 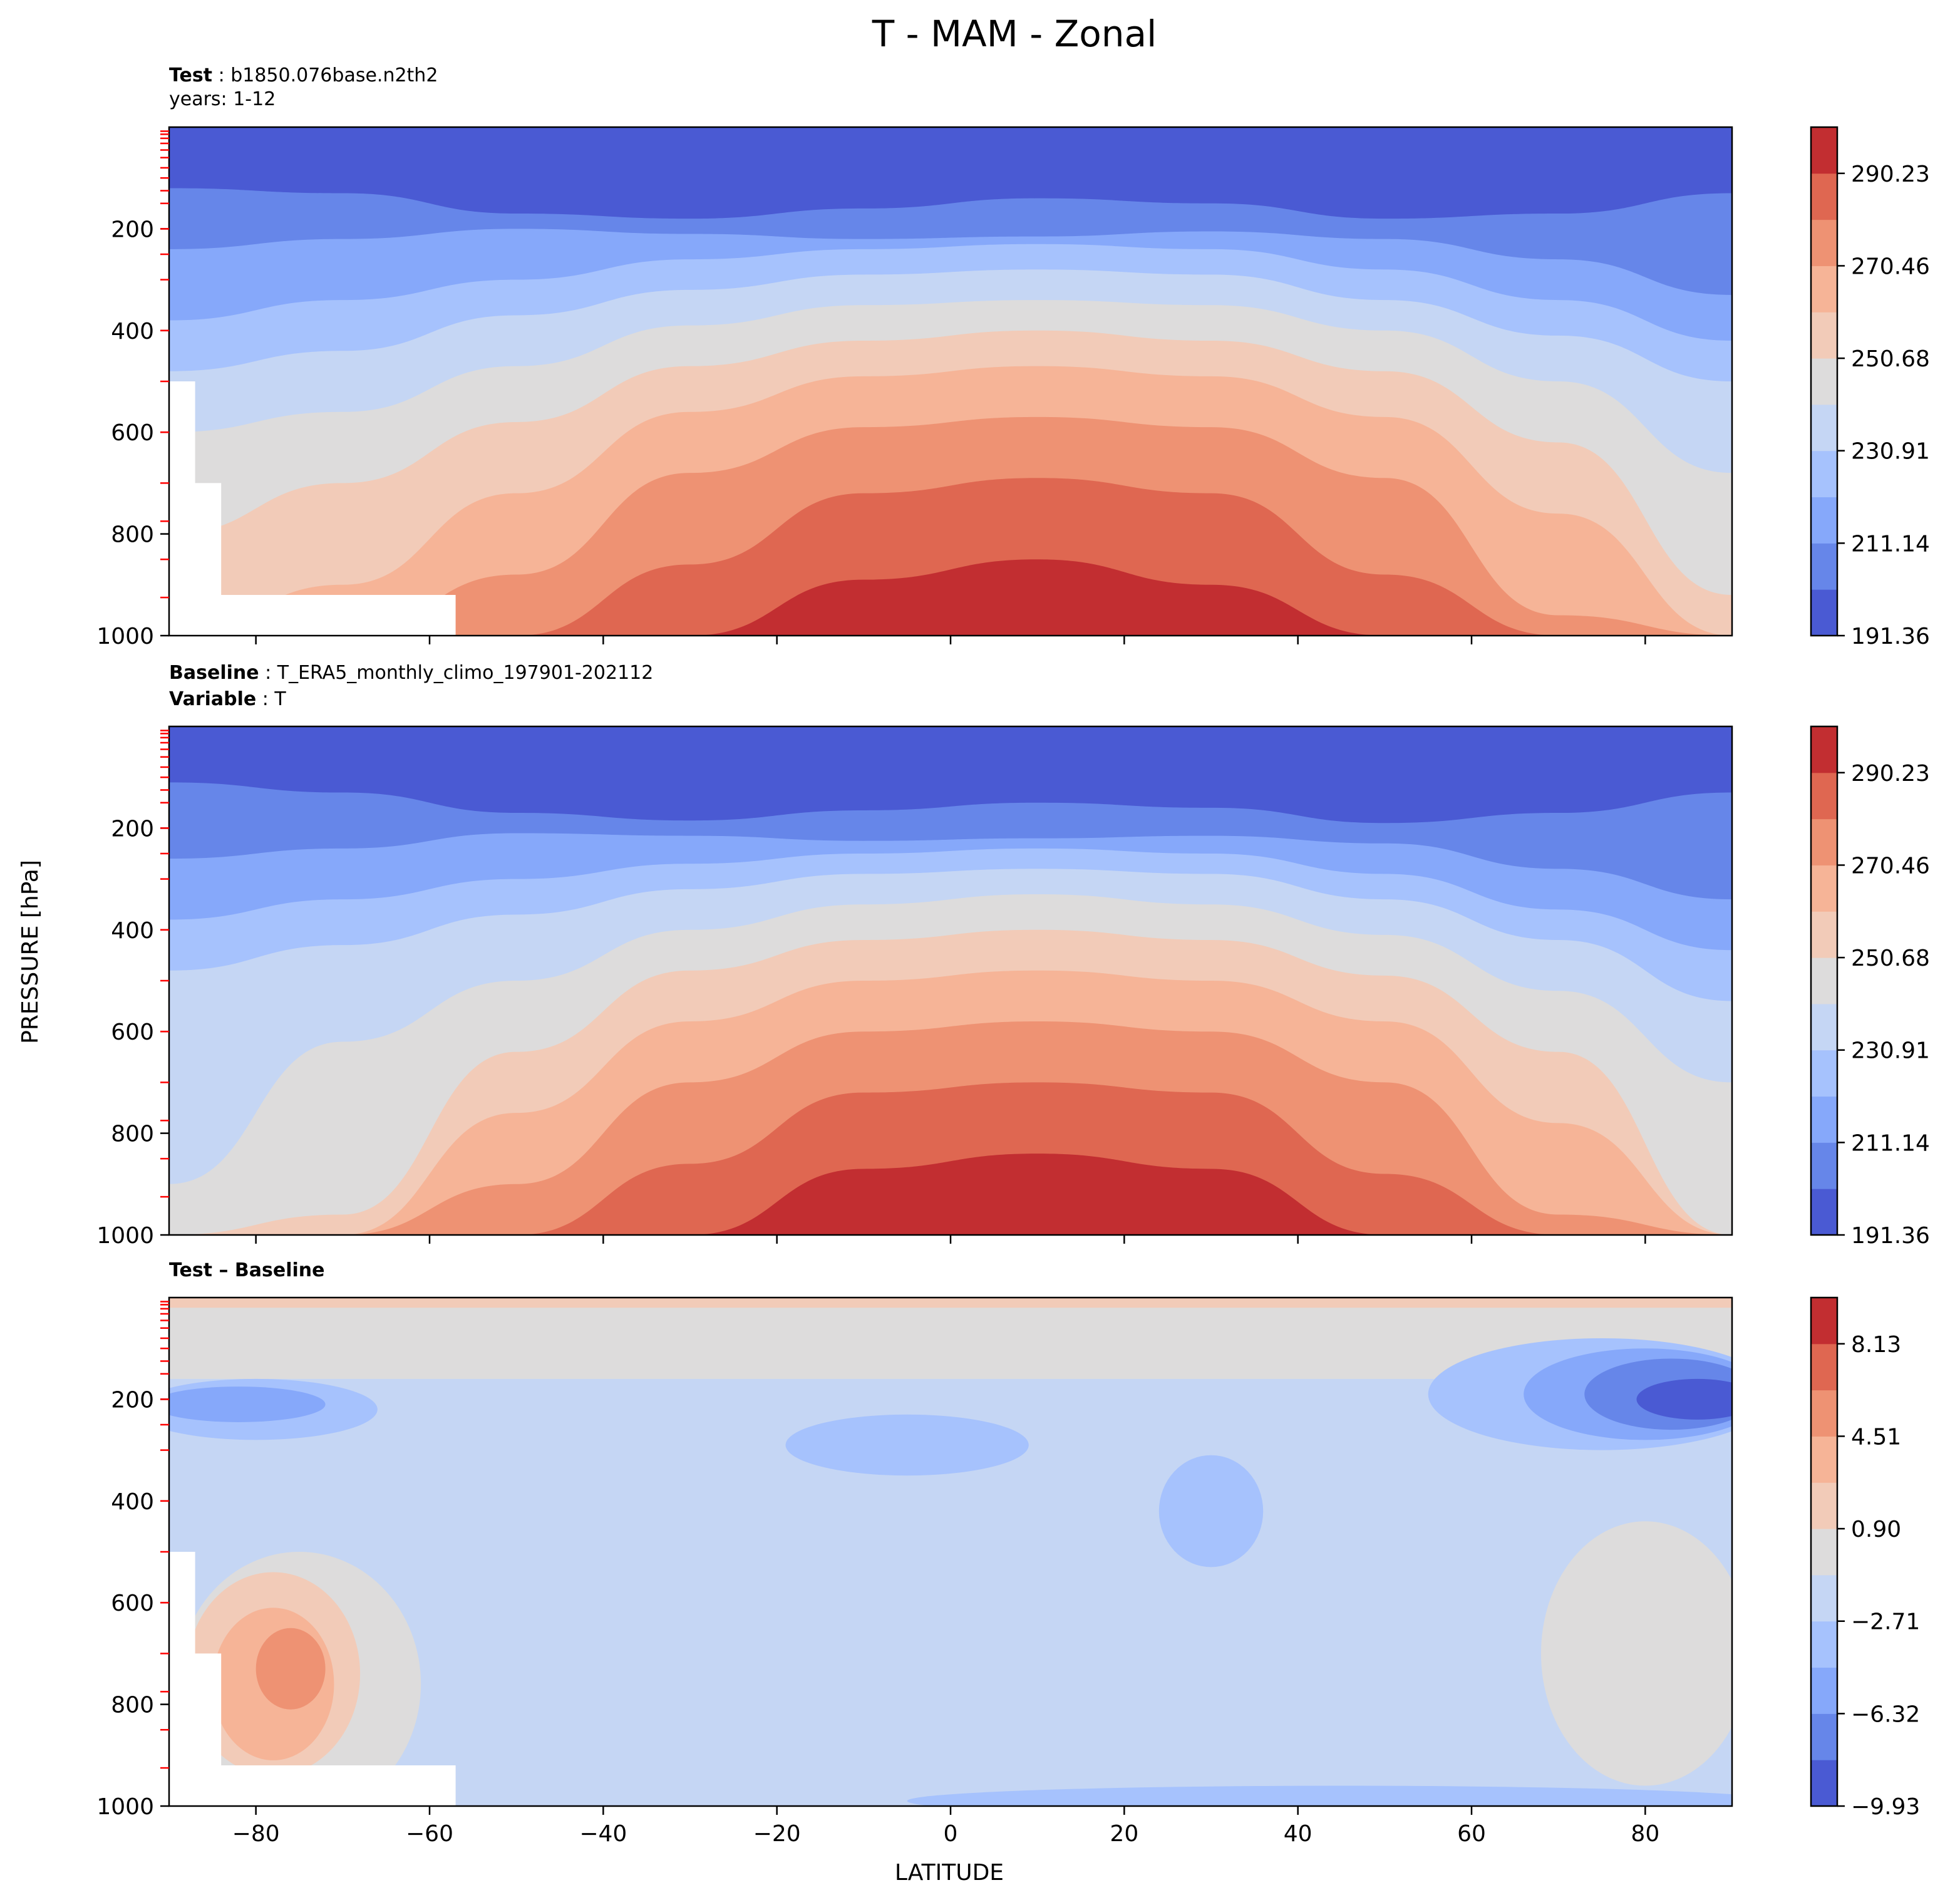 I want to click on panel-annotation: Test – Baseline, so click(x=247, y=1270).